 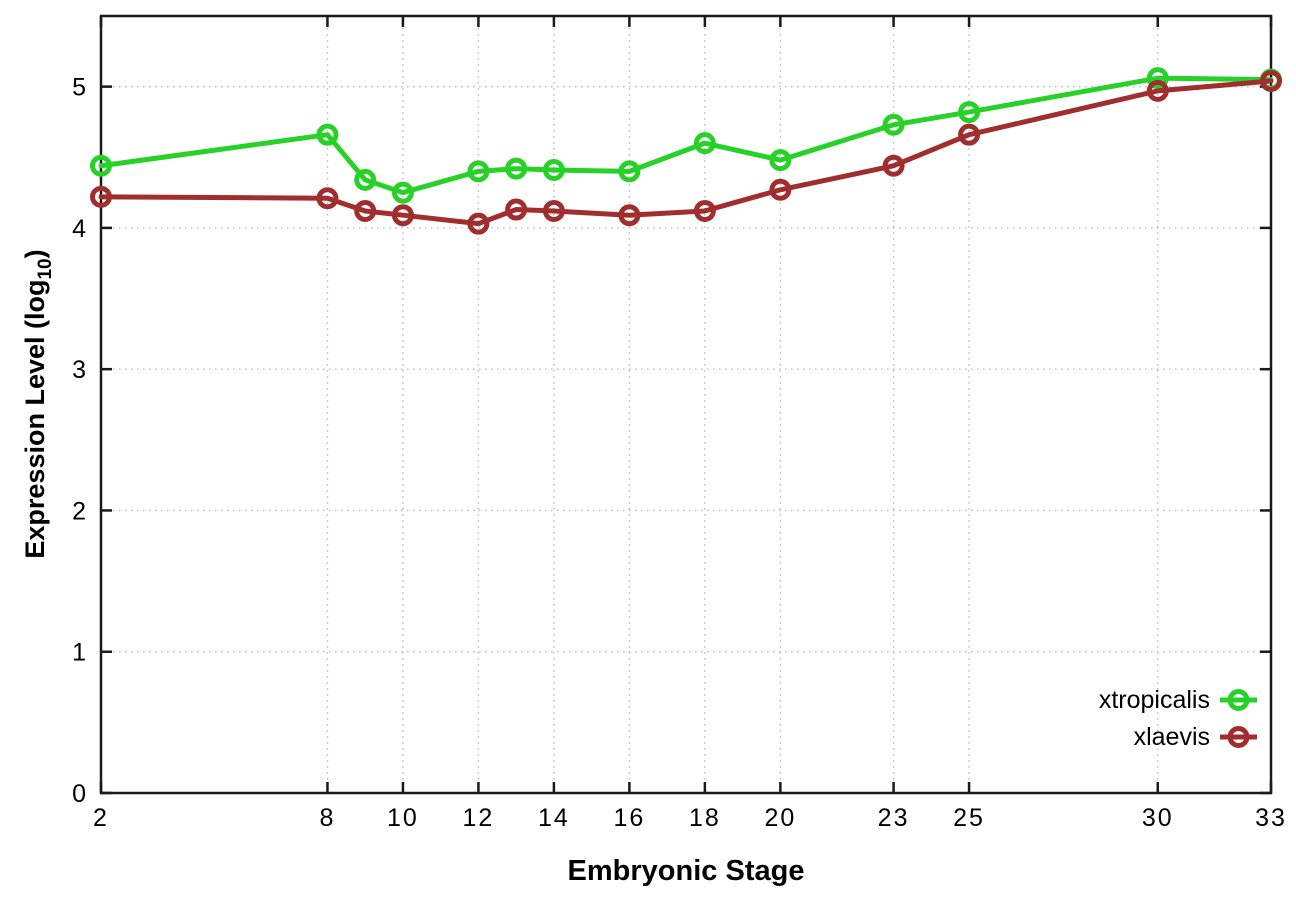 I want to click on legend-label-xtropicalis: xtropicalis, so click(x=1154, y=700).